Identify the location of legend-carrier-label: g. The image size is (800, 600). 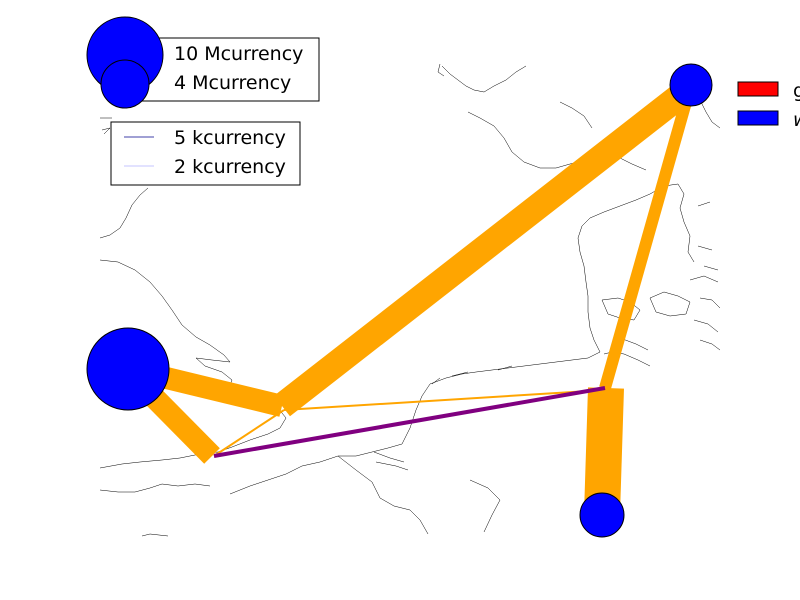
(796, 91).